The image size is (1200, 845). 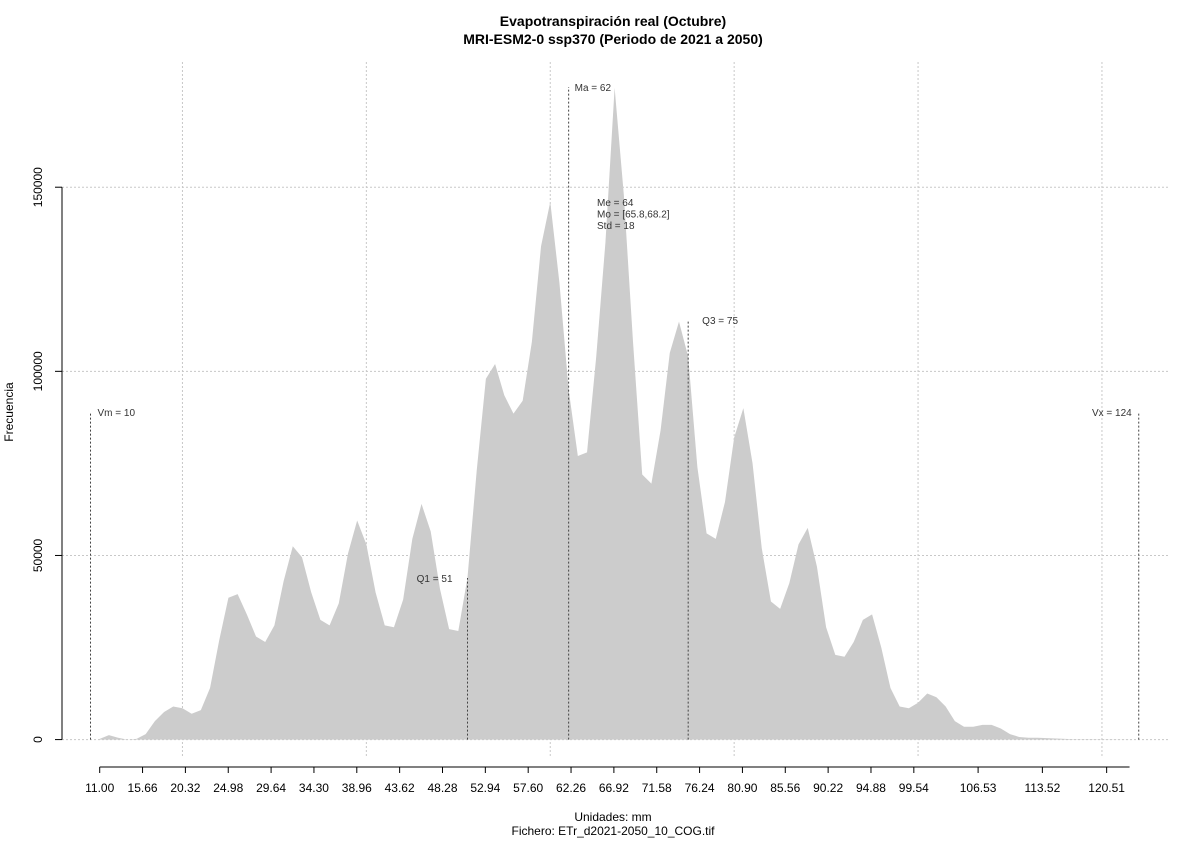 What do you see at coordinates (914, 788) in the screenshot?
I see `x-tick-label: 99.54` at bounding box center [914, 788].